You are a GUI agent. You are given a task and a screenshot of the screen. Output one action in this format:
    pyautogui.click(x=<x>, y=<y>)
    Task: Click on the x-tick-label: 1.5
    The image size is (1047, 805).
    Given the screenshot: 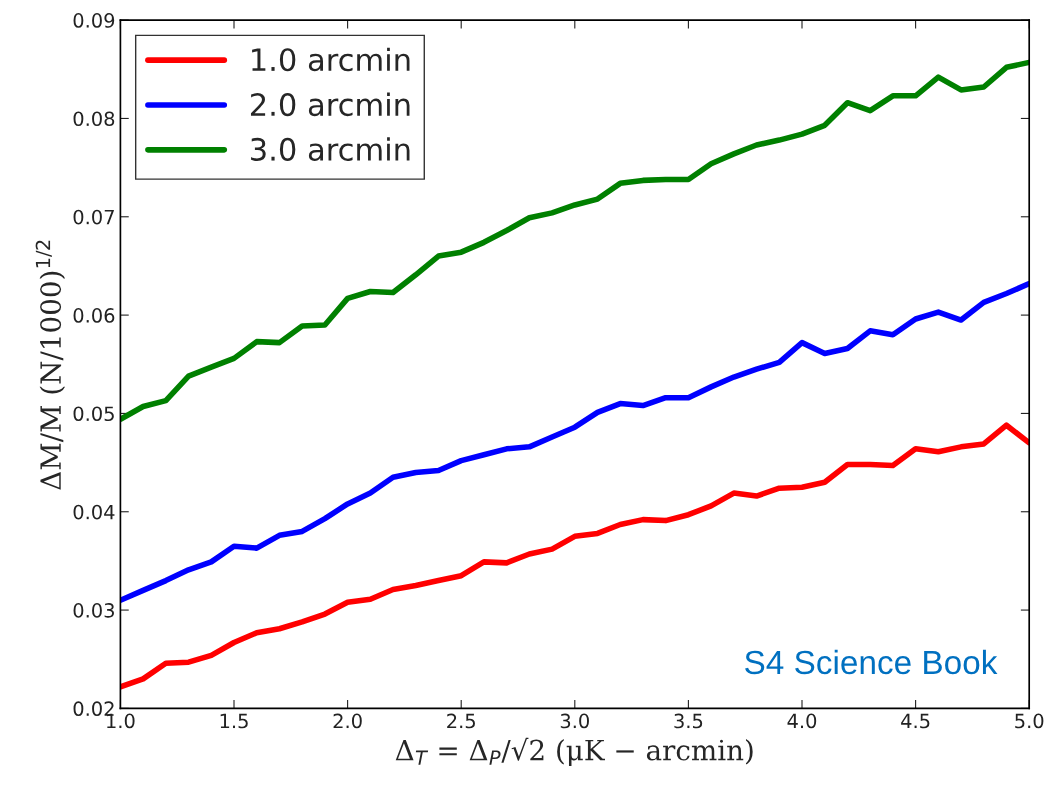 What is the action you would take?
    pyautogui.click(x=234, y=721)
    